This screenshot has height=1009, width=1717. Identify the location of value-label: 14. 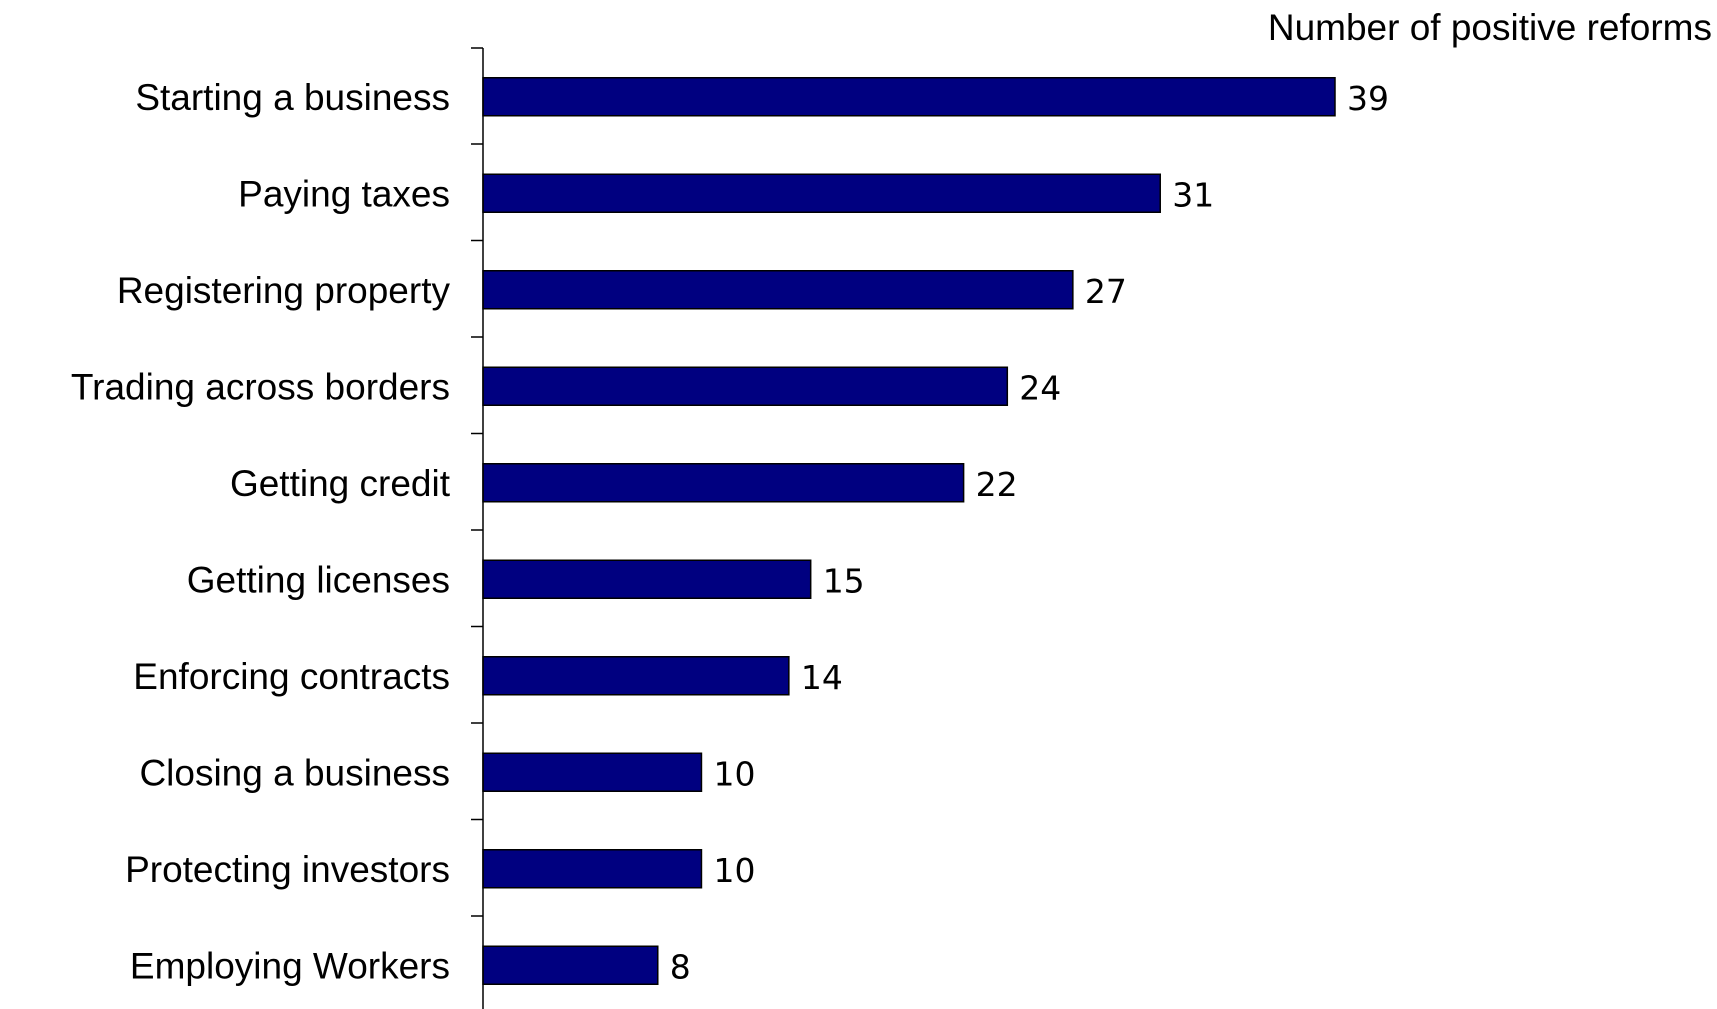
(822, 677).